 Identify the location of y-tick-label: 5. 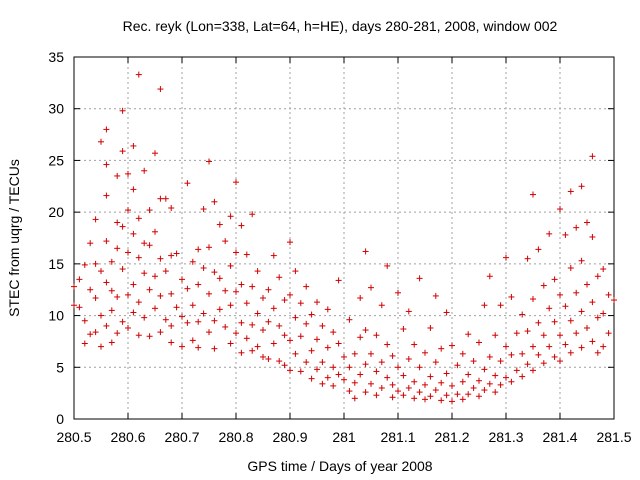
(60, 367).